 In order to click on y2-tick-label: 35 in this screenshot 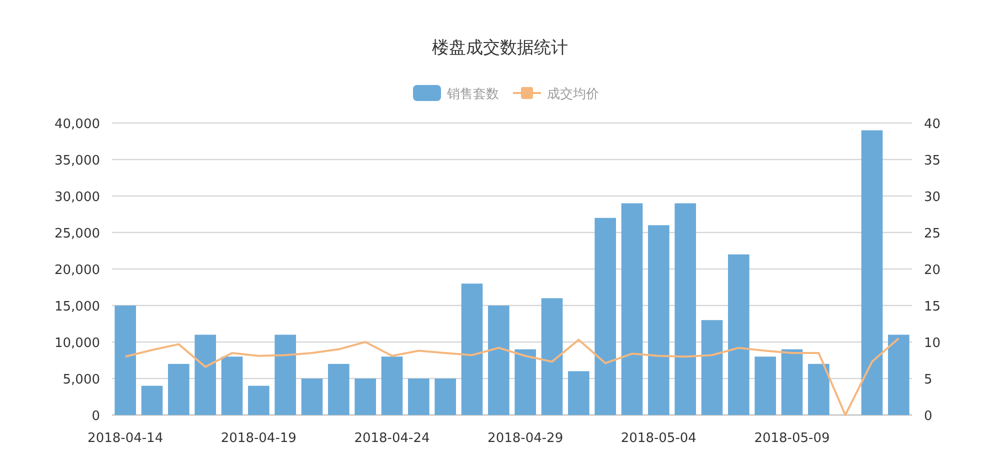, I will do `click(932, 161)`.